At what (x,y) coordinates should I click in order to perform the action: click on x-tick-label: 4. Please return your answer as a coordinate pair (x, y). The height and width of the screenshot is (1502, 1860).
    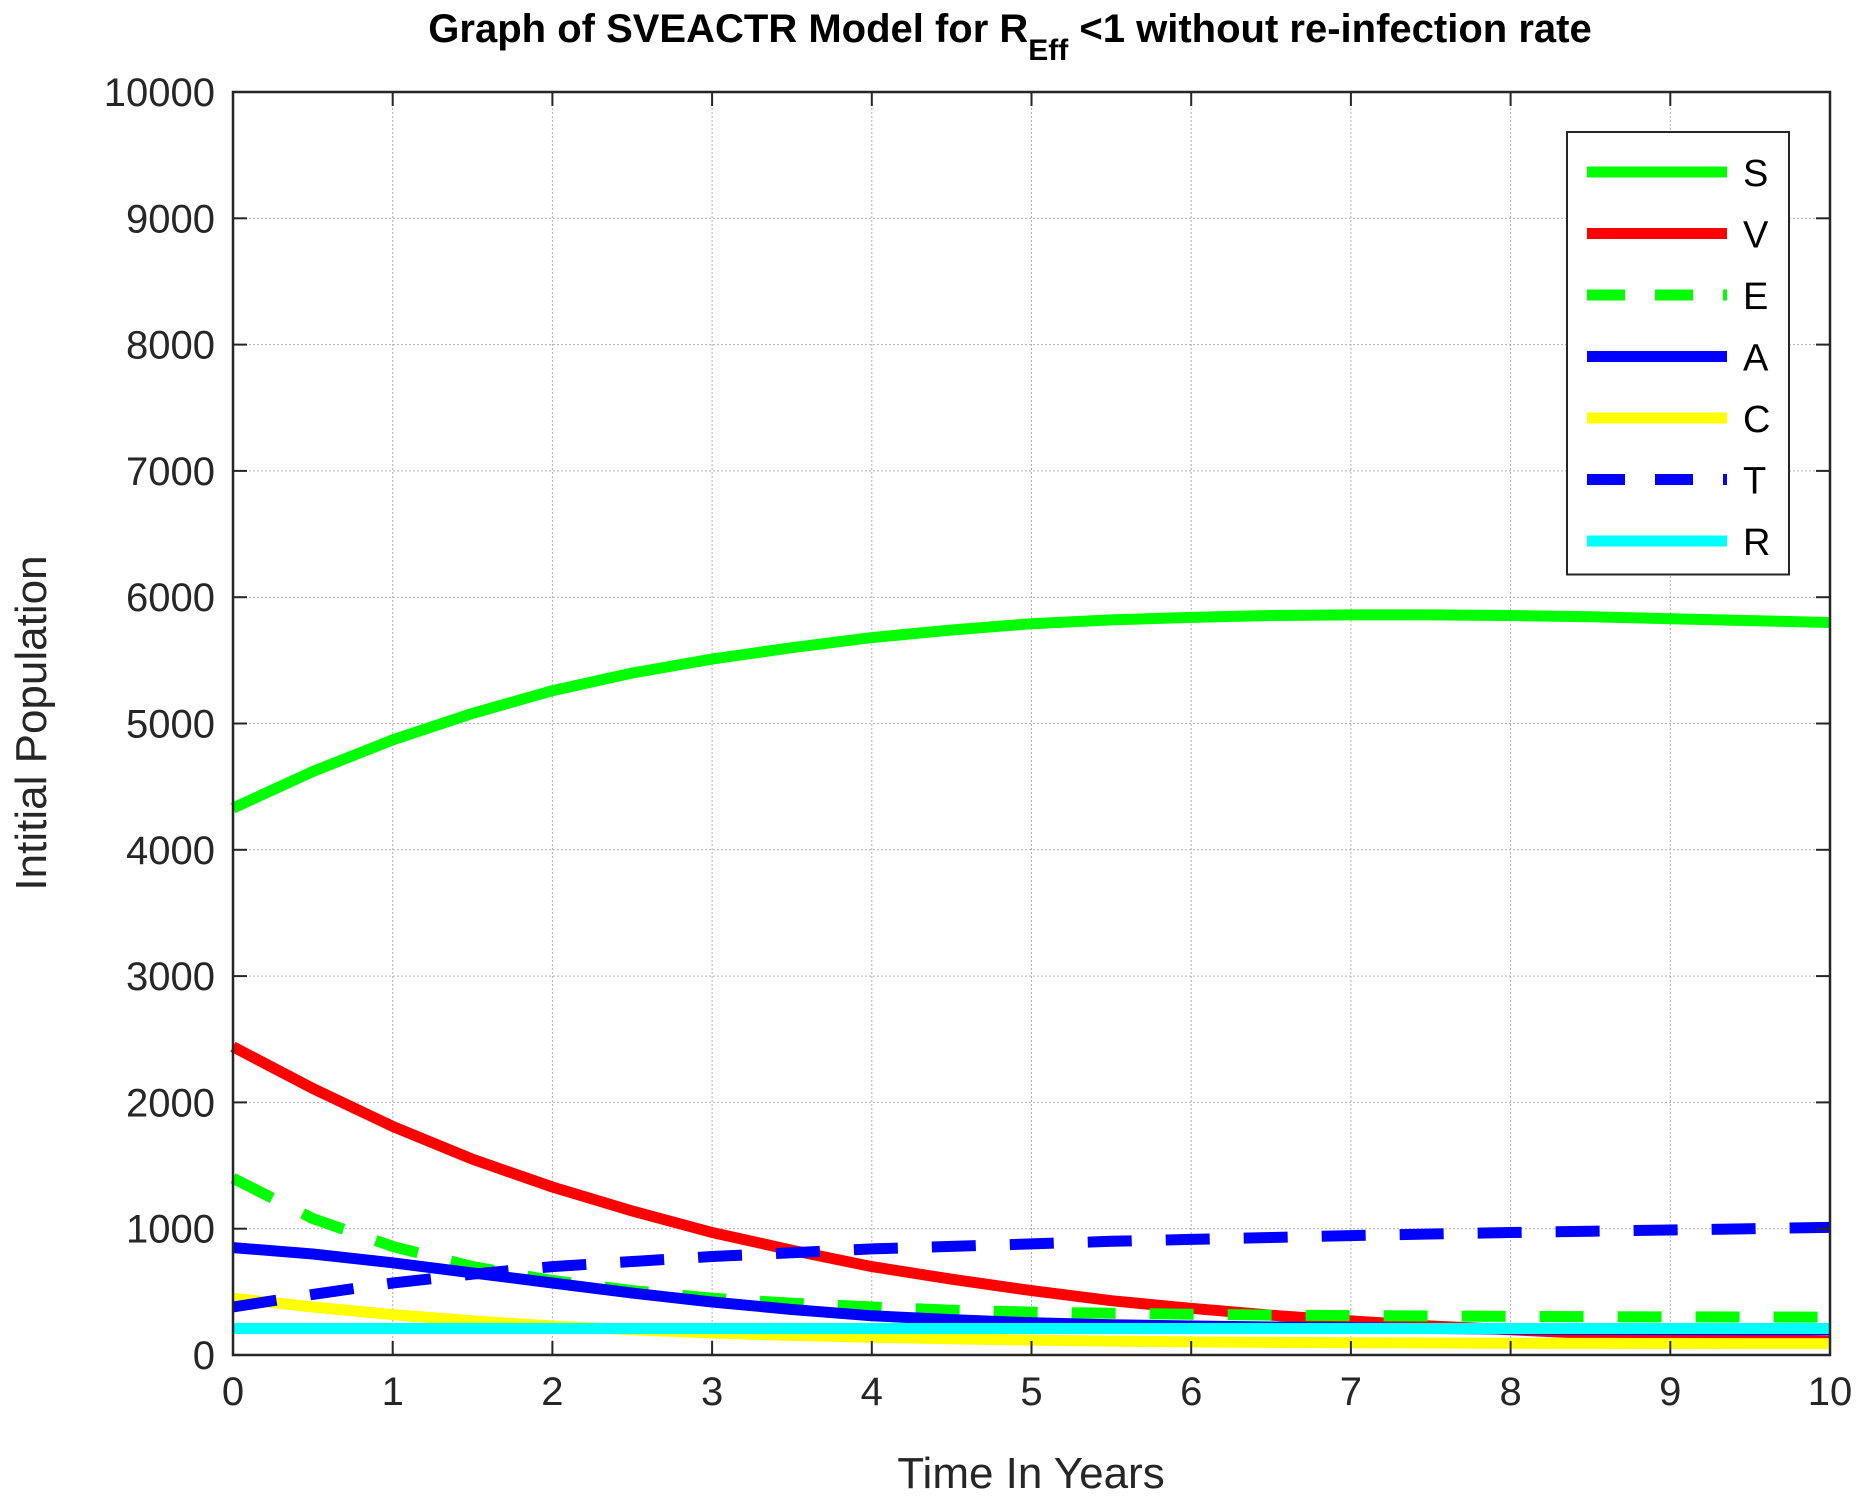
    Looking at the image, I should click on (872, 1392).